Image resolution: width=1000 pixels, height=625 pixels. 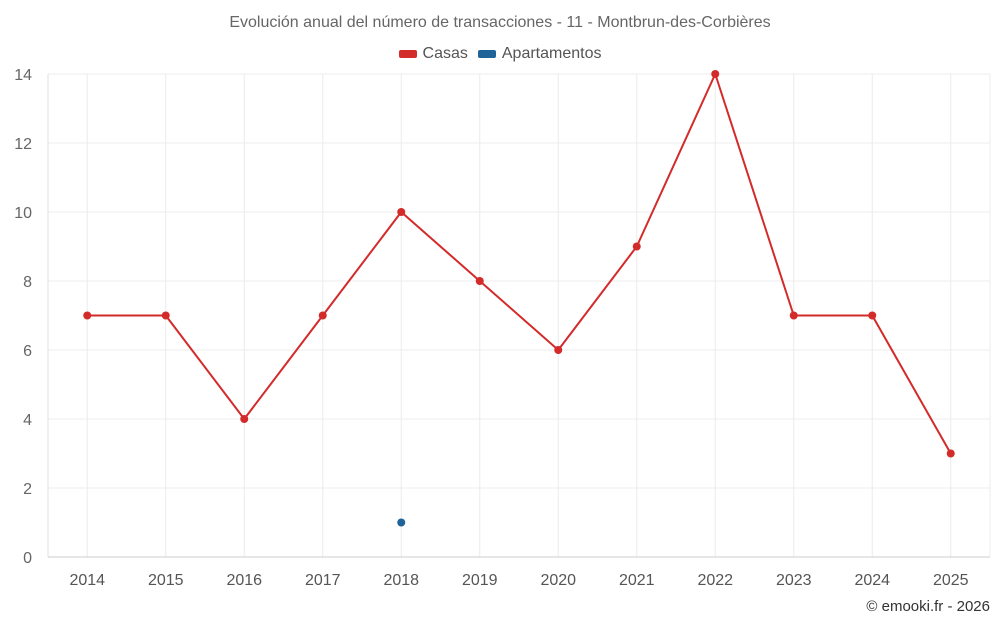 What do you see at coordinates (407, 54) in the screenshot?
I see `legend-swatch-casas` at bounding box center [407, 54].